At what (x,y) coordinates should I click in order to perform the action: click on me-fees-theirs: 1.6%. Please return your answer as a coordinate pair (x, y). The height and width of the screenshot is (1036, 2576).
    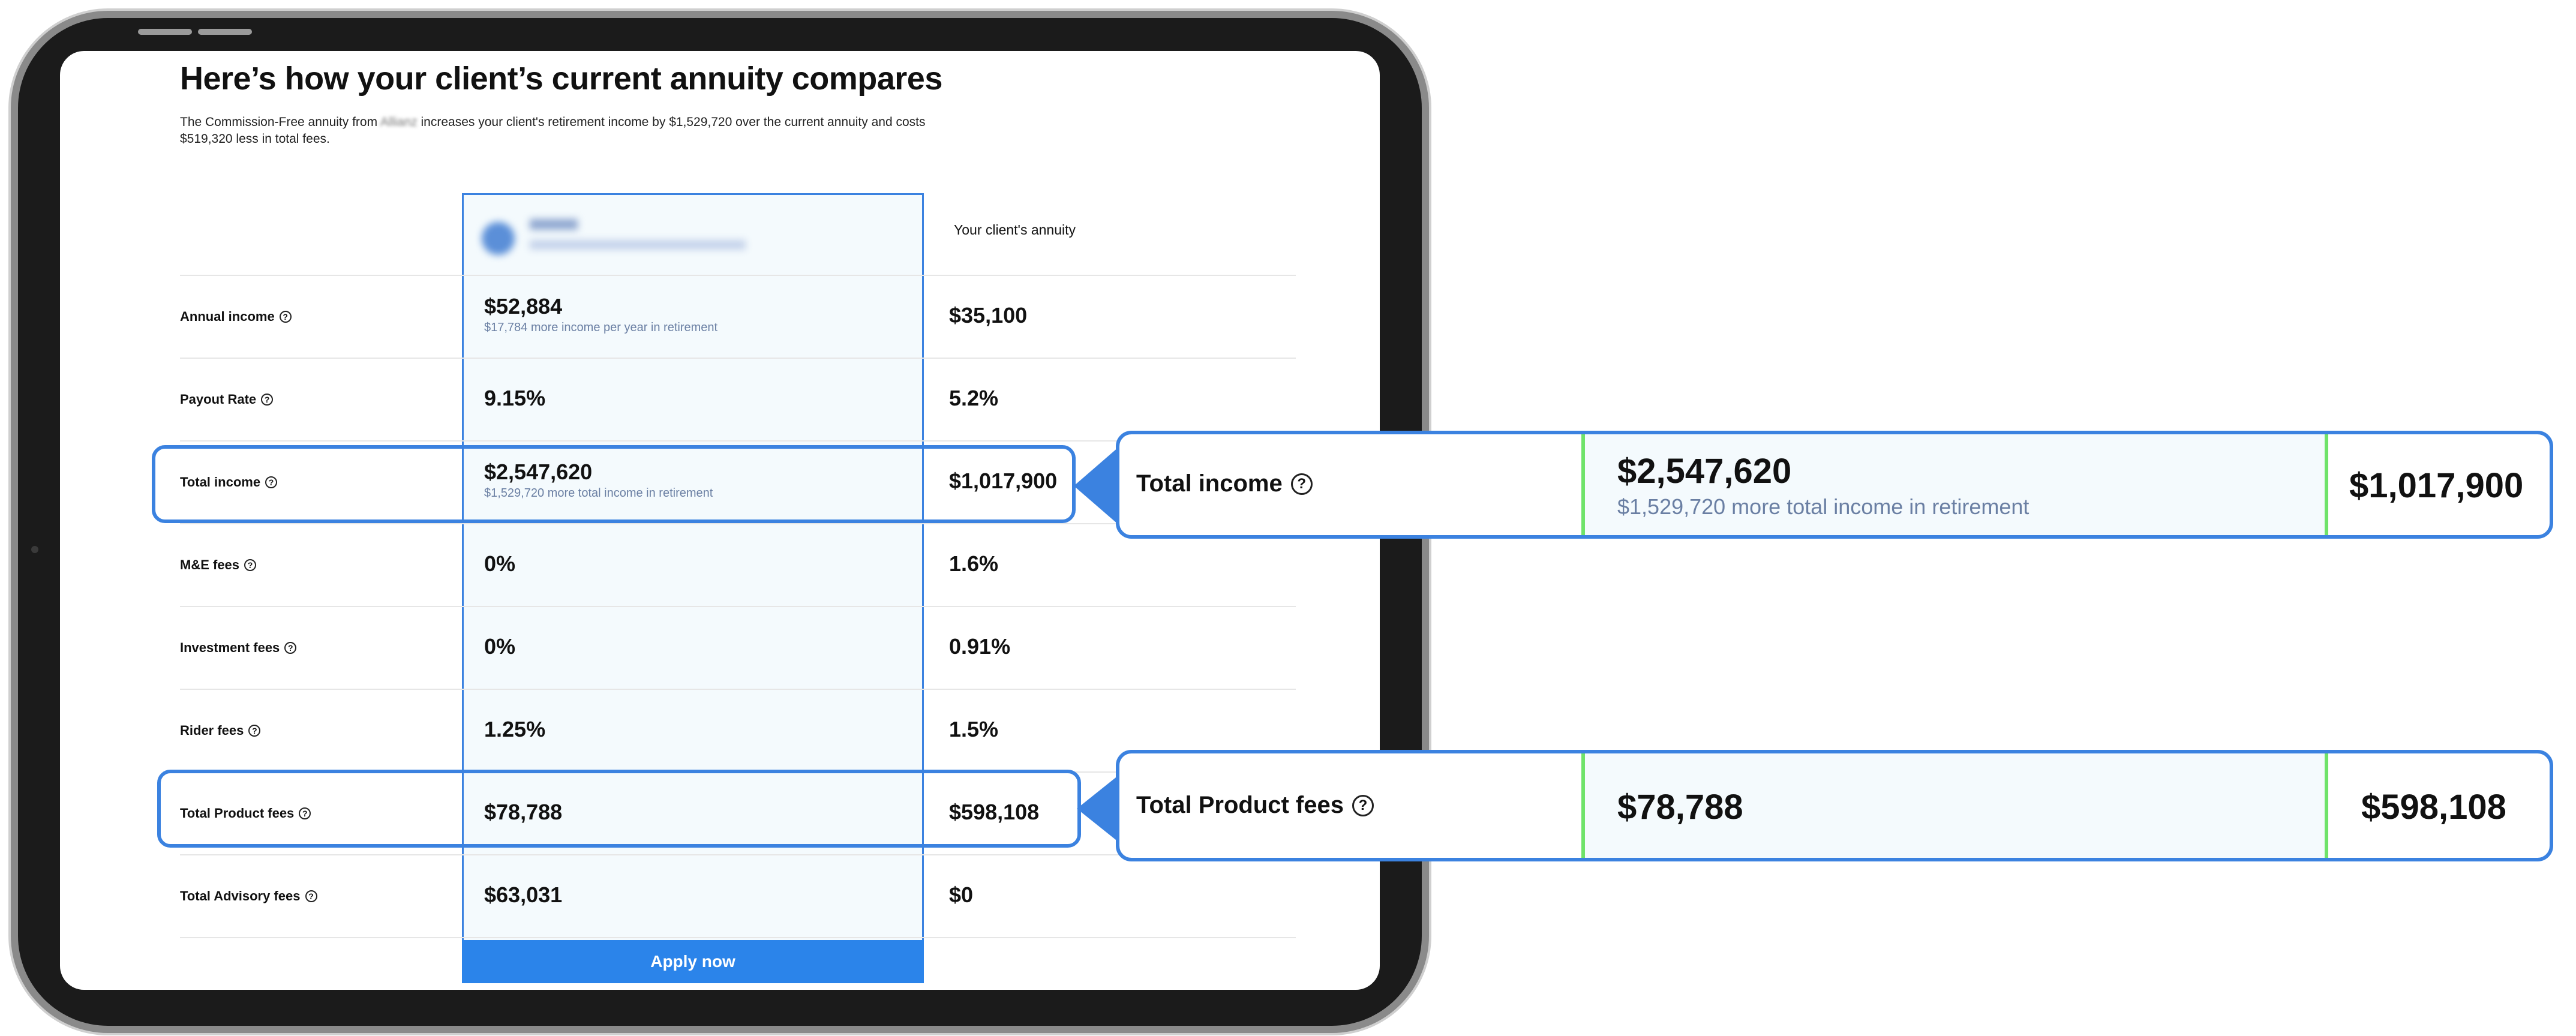
    Looking at the image, I should click on (974, 564).